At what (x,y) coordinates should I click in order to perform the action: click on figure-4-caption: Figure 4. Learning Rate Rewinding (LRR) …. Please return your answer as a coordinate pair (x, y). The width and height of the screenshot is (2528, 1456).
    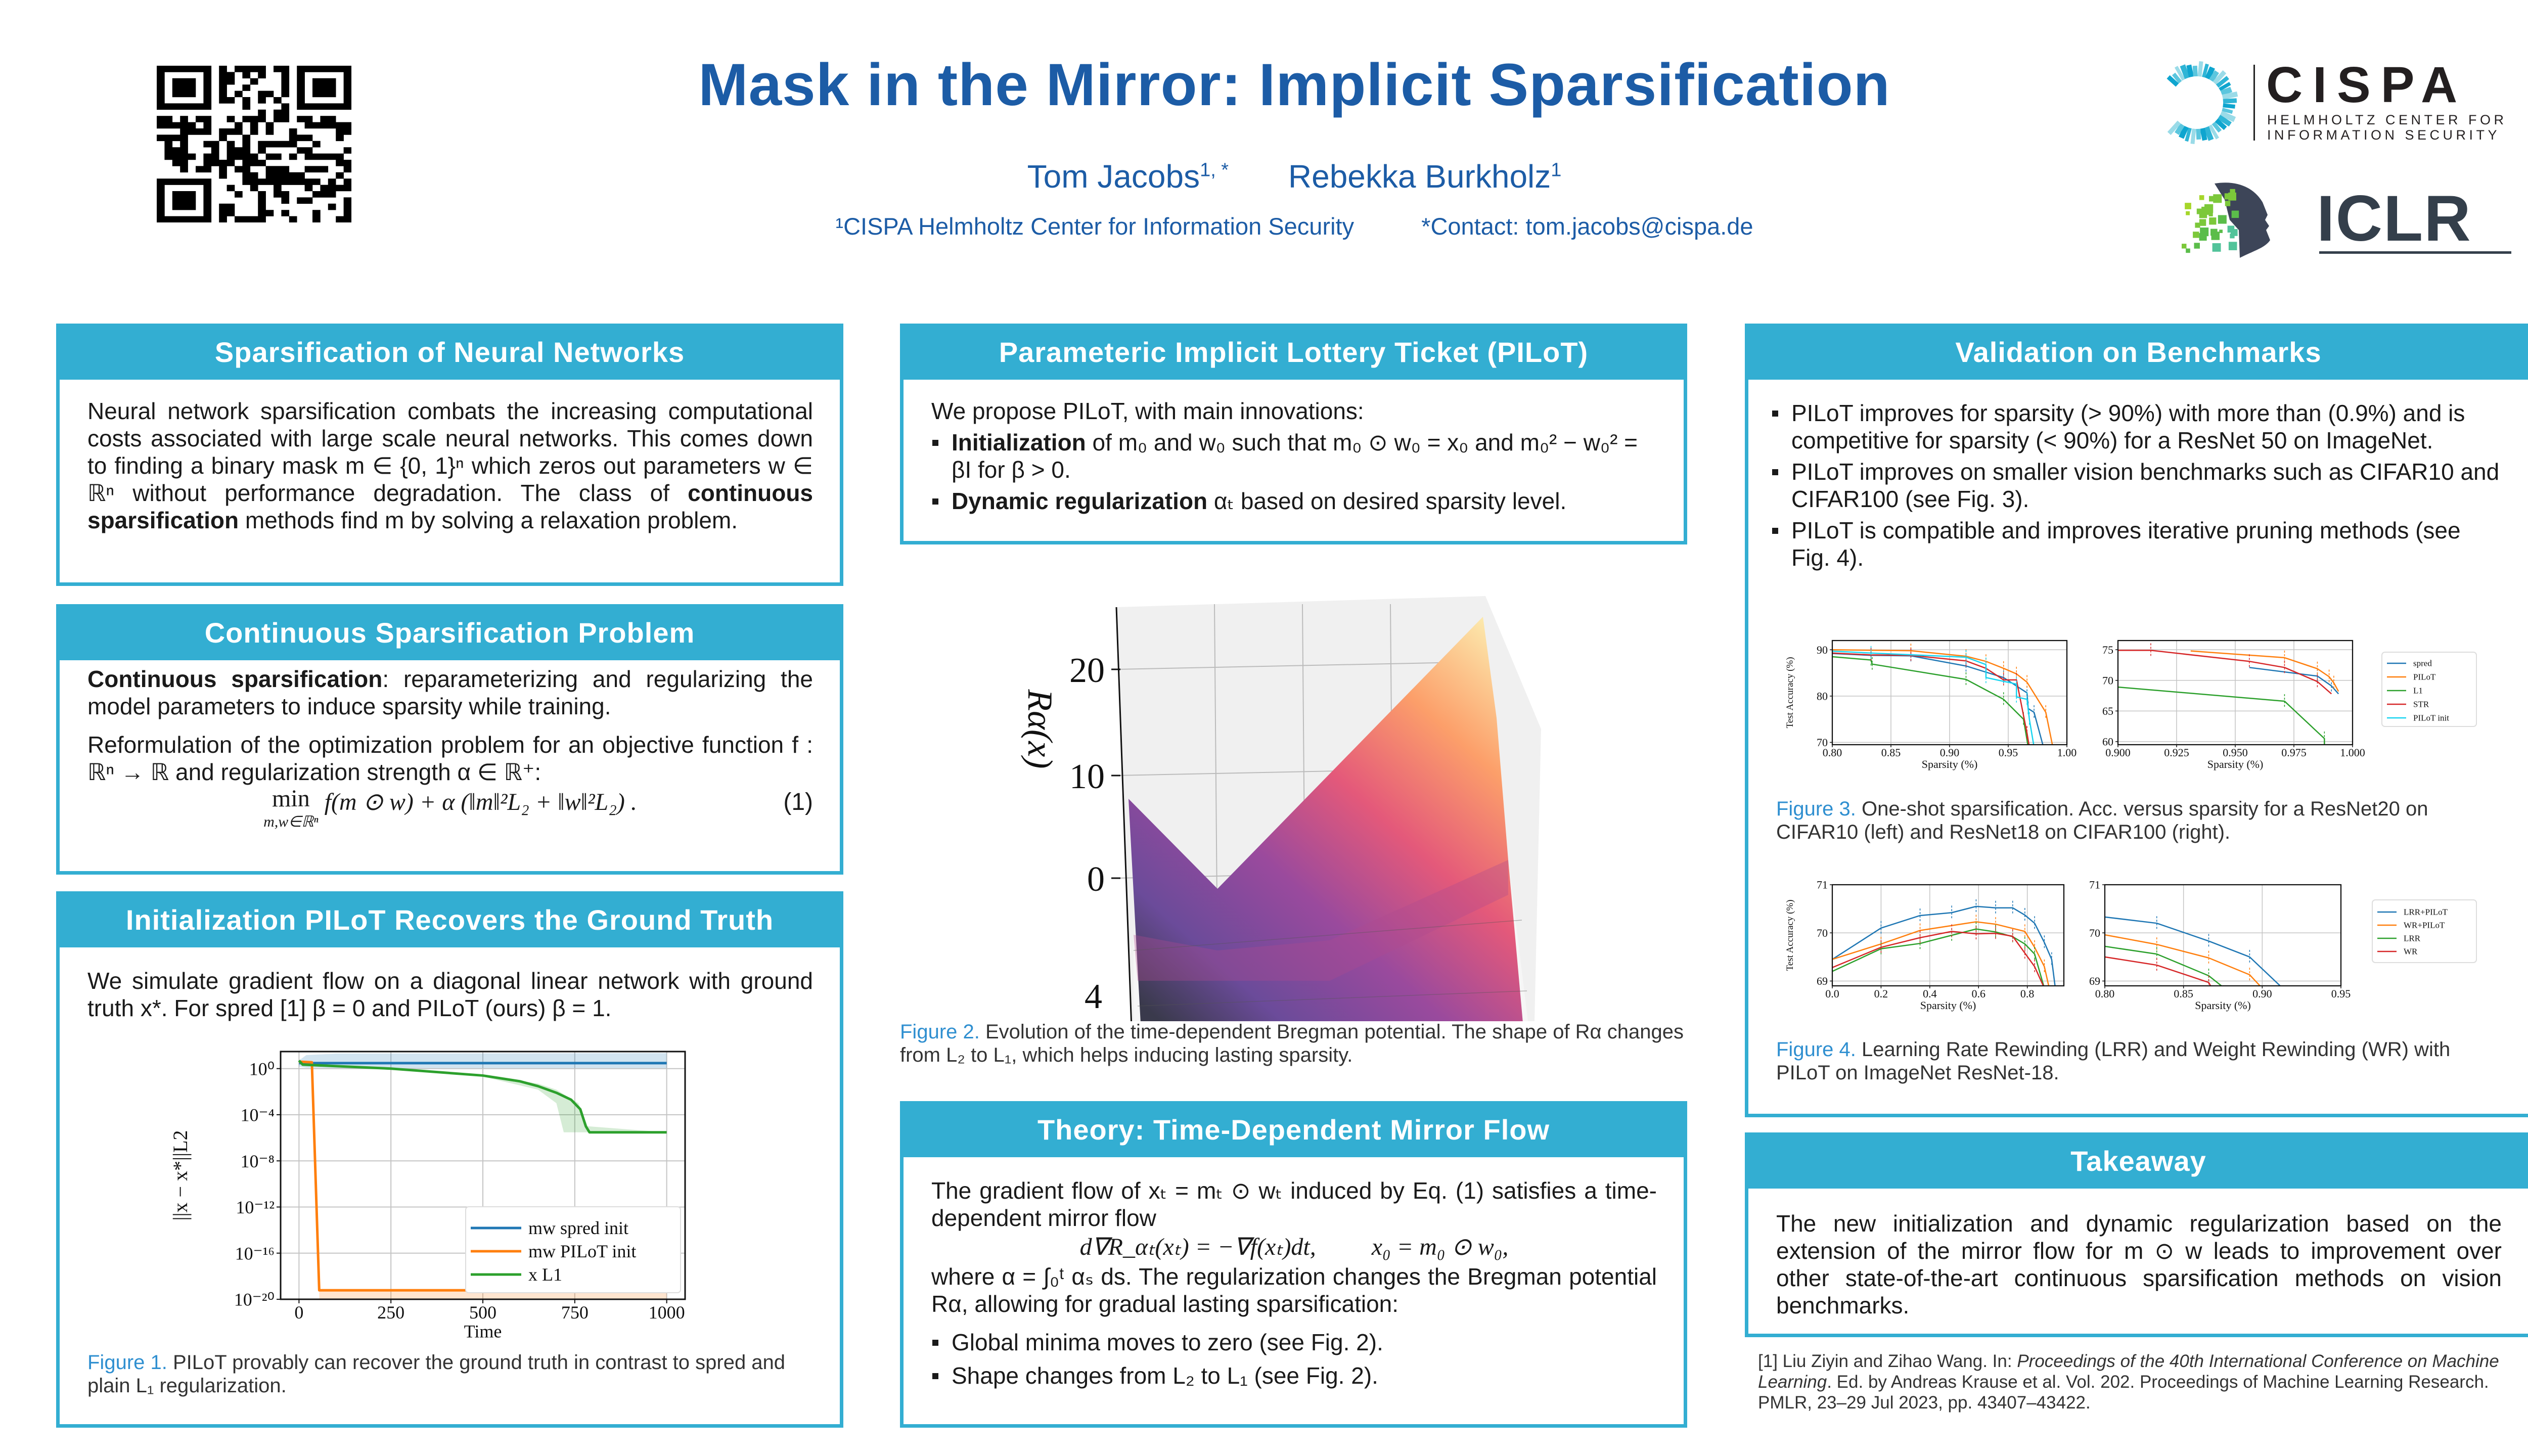
    Looking at the image, I should click on (2142, 1061).